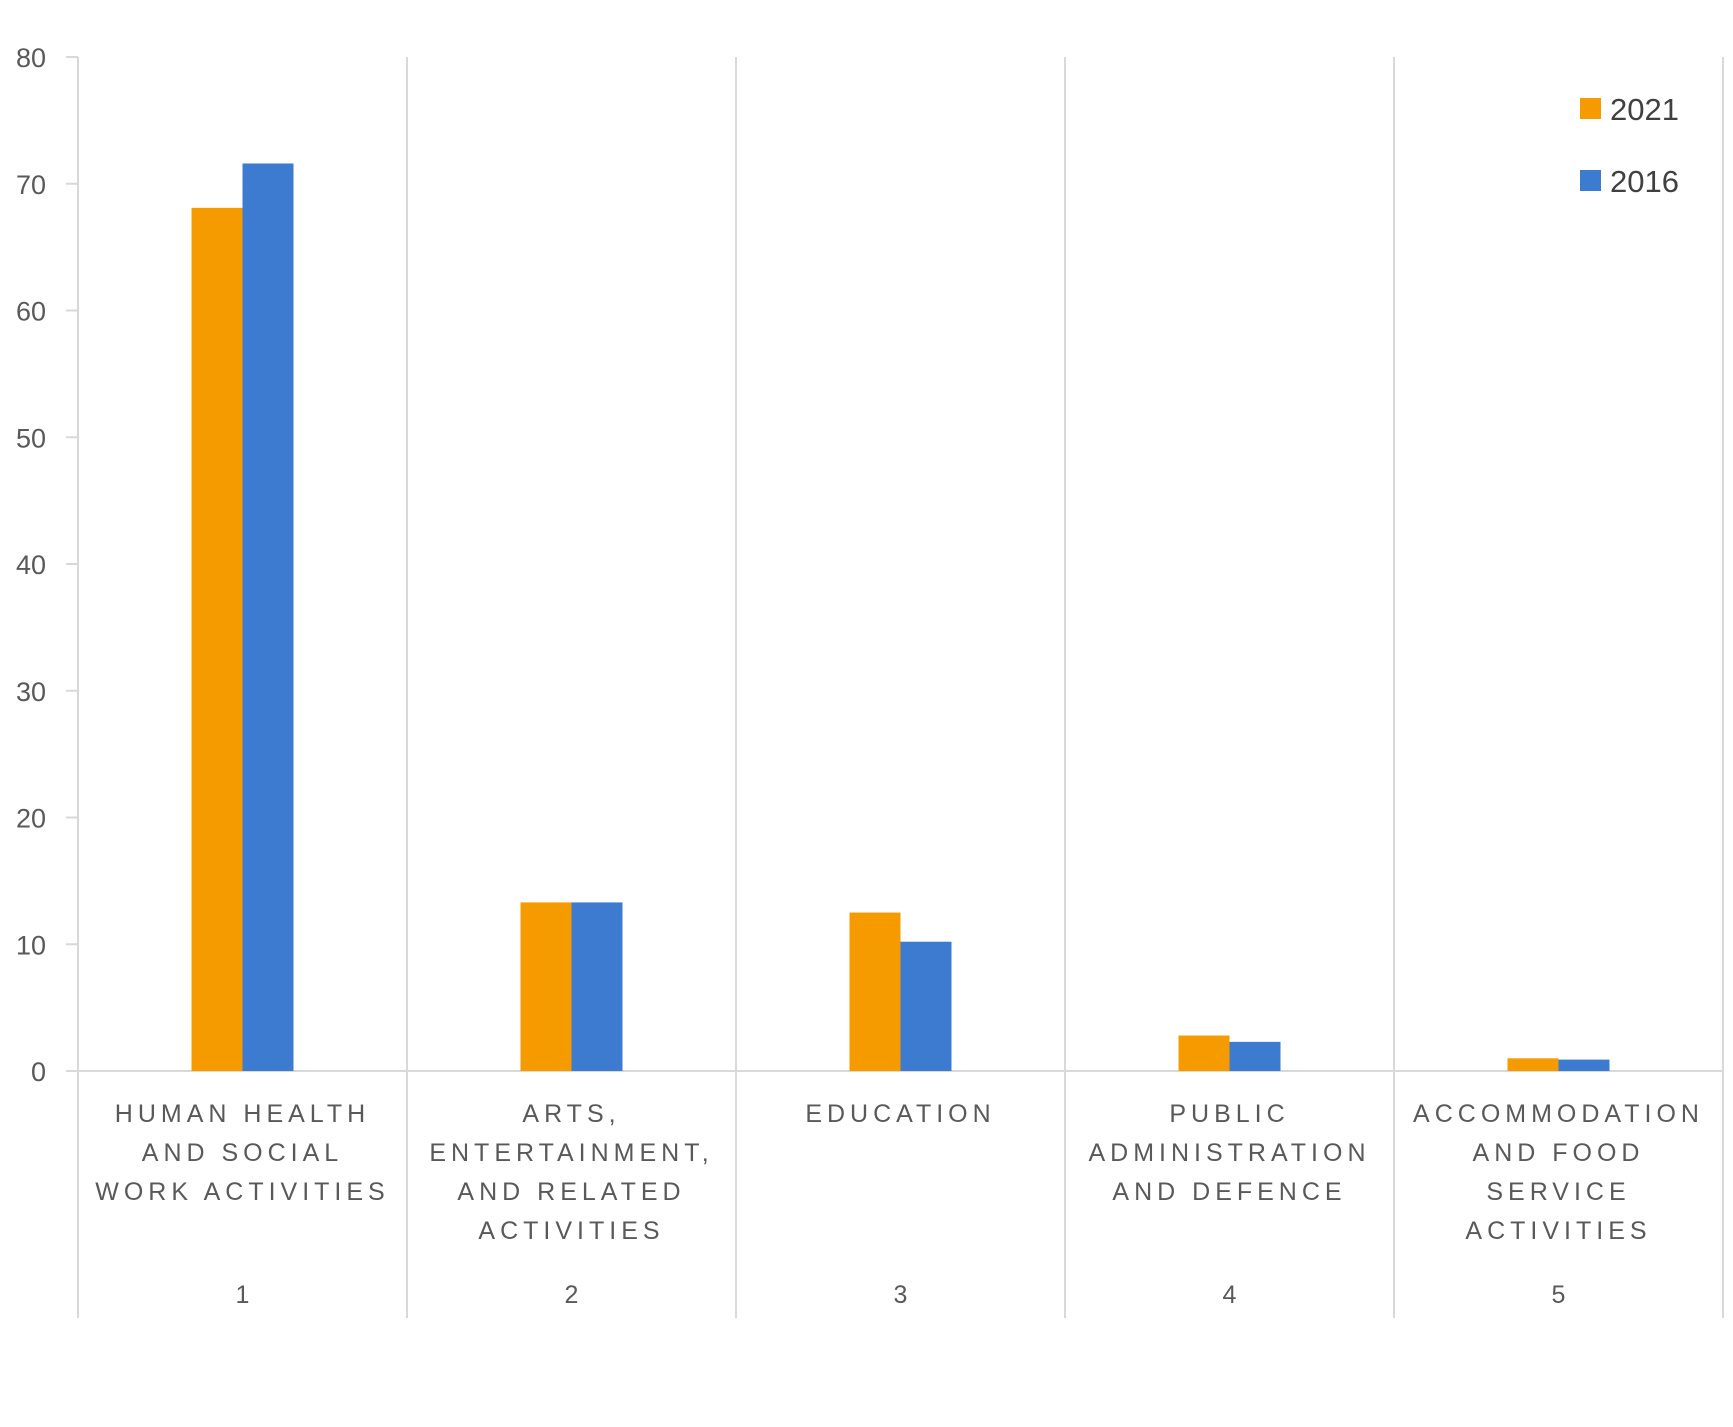 This screenshot has width=1733, height=1427. What do you see at coordinates (571, 1114) in the screenshot?
I see `category-label-line: ARTS,` at bounding box center [571, 1114].